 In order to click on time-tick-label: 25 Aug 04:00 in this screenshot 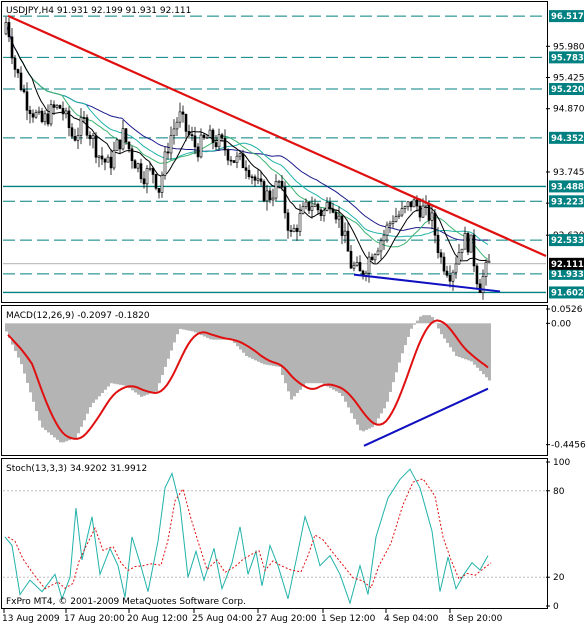, I will do `click(222, 619)`.